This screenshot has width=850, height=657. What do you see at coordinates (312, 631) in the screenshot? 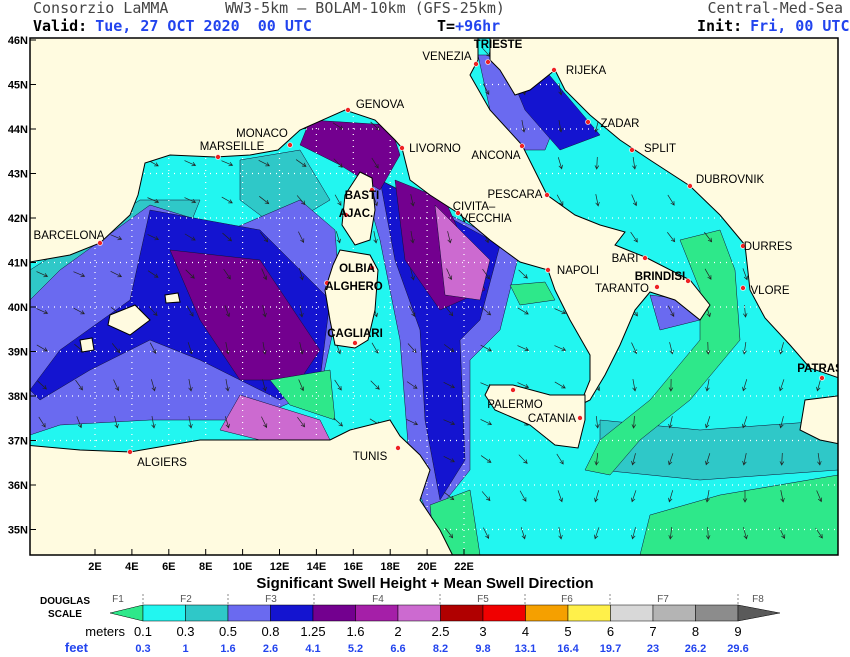
I see `meters-value: 1.25` at bounding box center [312, 631].